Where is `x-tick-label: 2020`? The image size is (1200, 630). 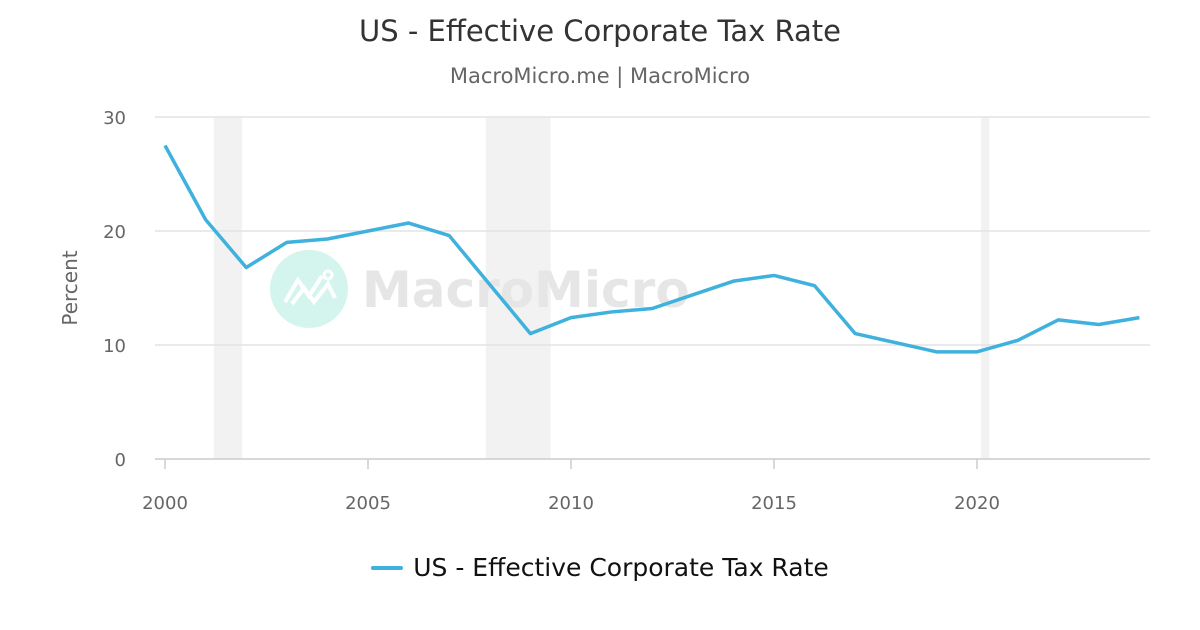
x-tick-label: 2020 is located at coordinates (977, 503).